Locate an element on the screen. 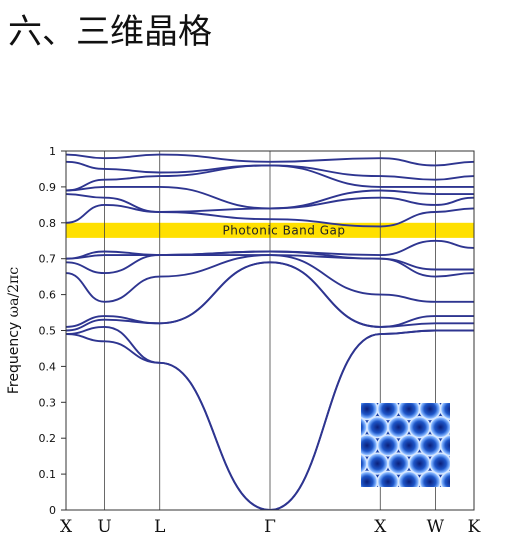  x-tick-label: L is located at coordinates (159, 527).